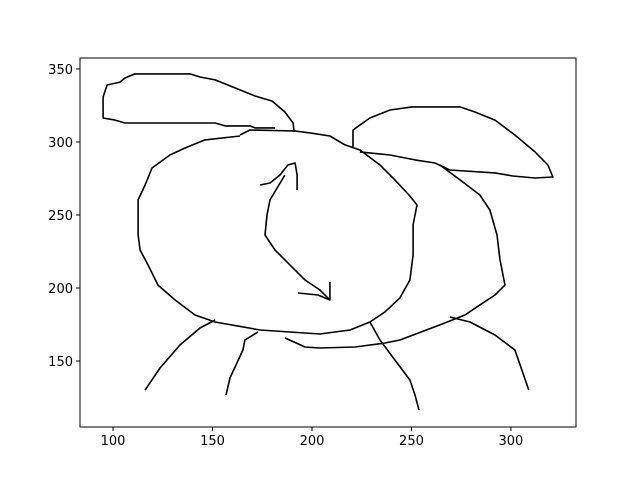  What do you see at coordinates (411, 441) in the screenshot?
I see `x-tick-label: 250` at bounding box center [411, 441].